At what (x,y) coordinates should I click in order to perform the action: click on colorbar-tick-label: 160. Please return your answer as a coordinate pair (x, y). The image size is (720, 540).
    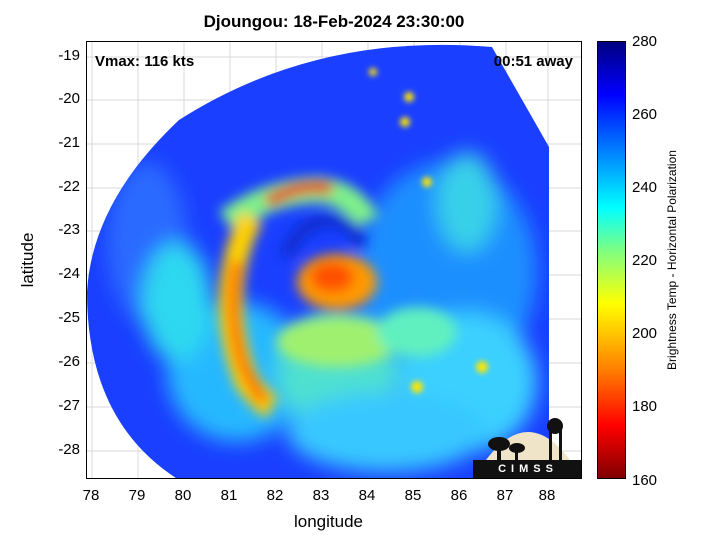
    Looking at the image, I should click on (645, 480).